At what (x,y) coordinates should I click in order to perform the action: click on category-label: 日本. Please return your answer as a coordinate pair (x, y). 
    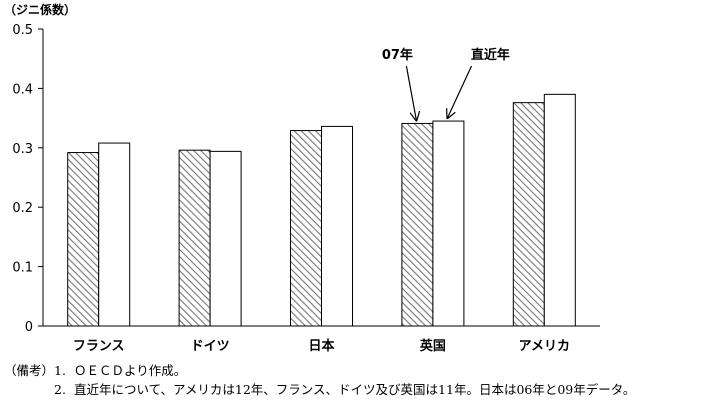
    Looking at the image, I should click on (321, 346).